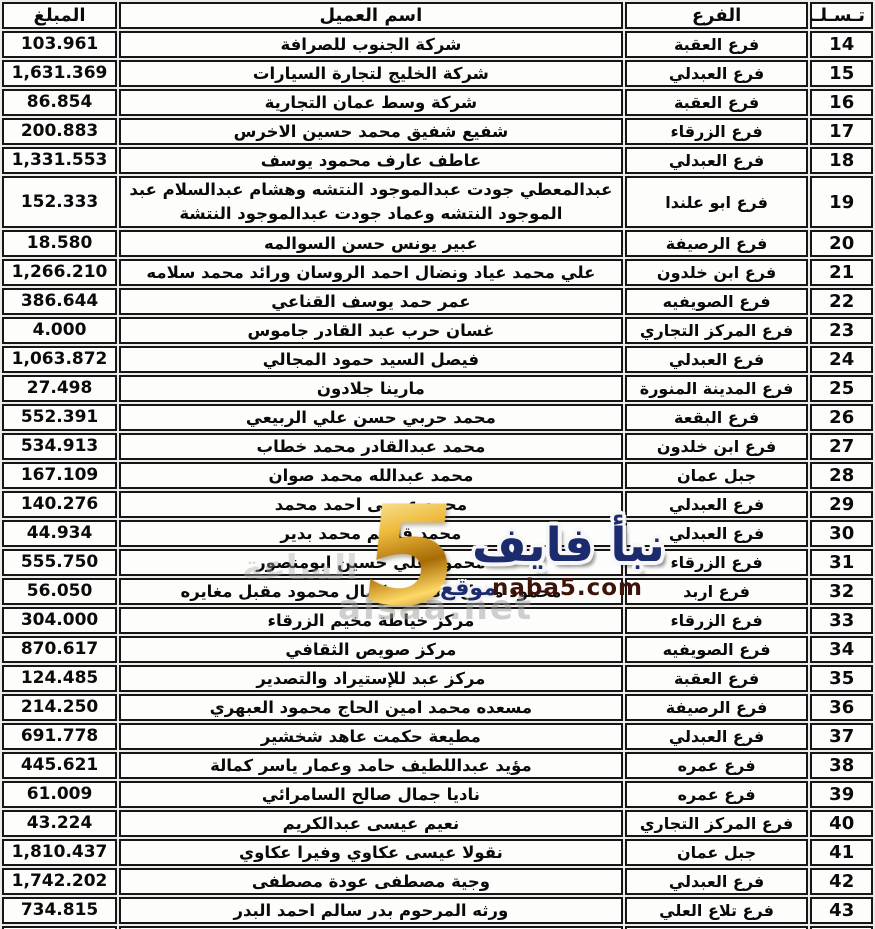  Describe the element at coordinates (841, 44) in the screenshot. I see `serial-cell: 14` at that location.